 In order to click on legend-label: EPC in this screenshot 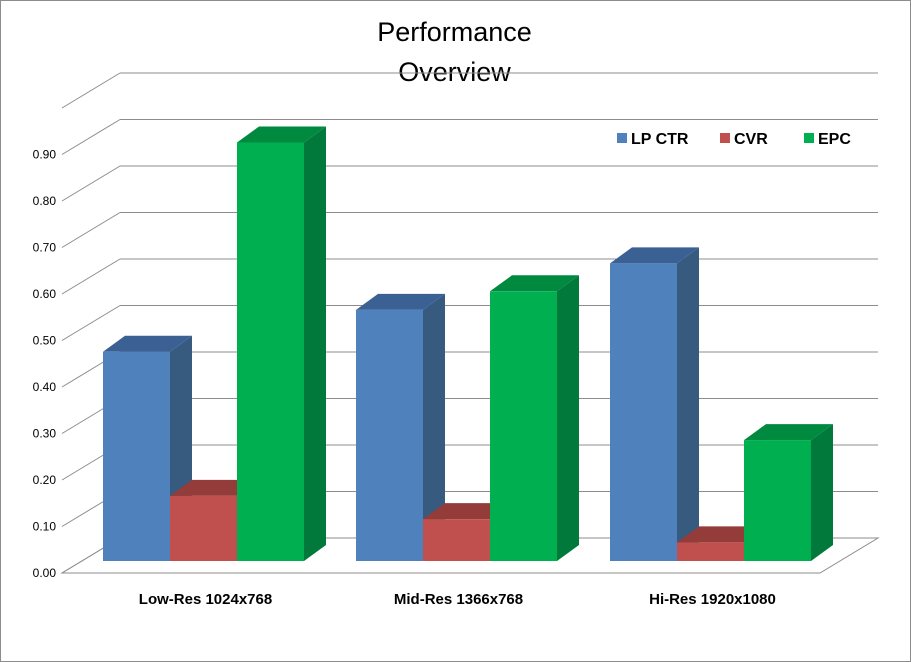, I will do `click(834, 139)`.